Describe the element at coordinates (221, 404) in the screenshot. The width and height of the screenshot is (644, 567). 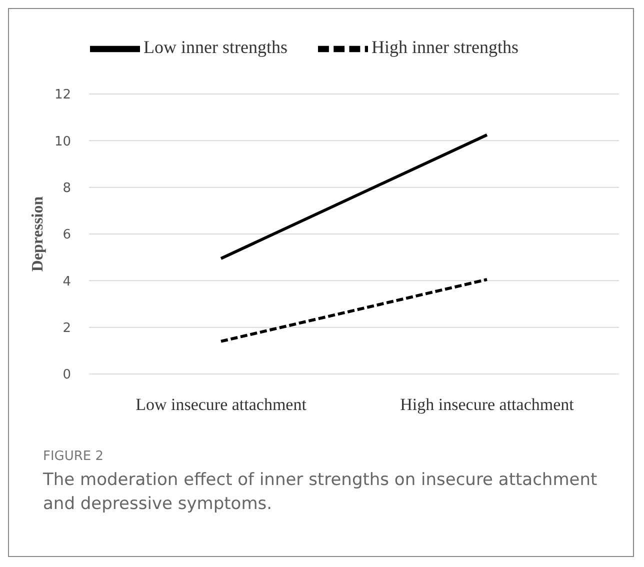
I see `x-tick-label: Low insecure attachment` at that location.